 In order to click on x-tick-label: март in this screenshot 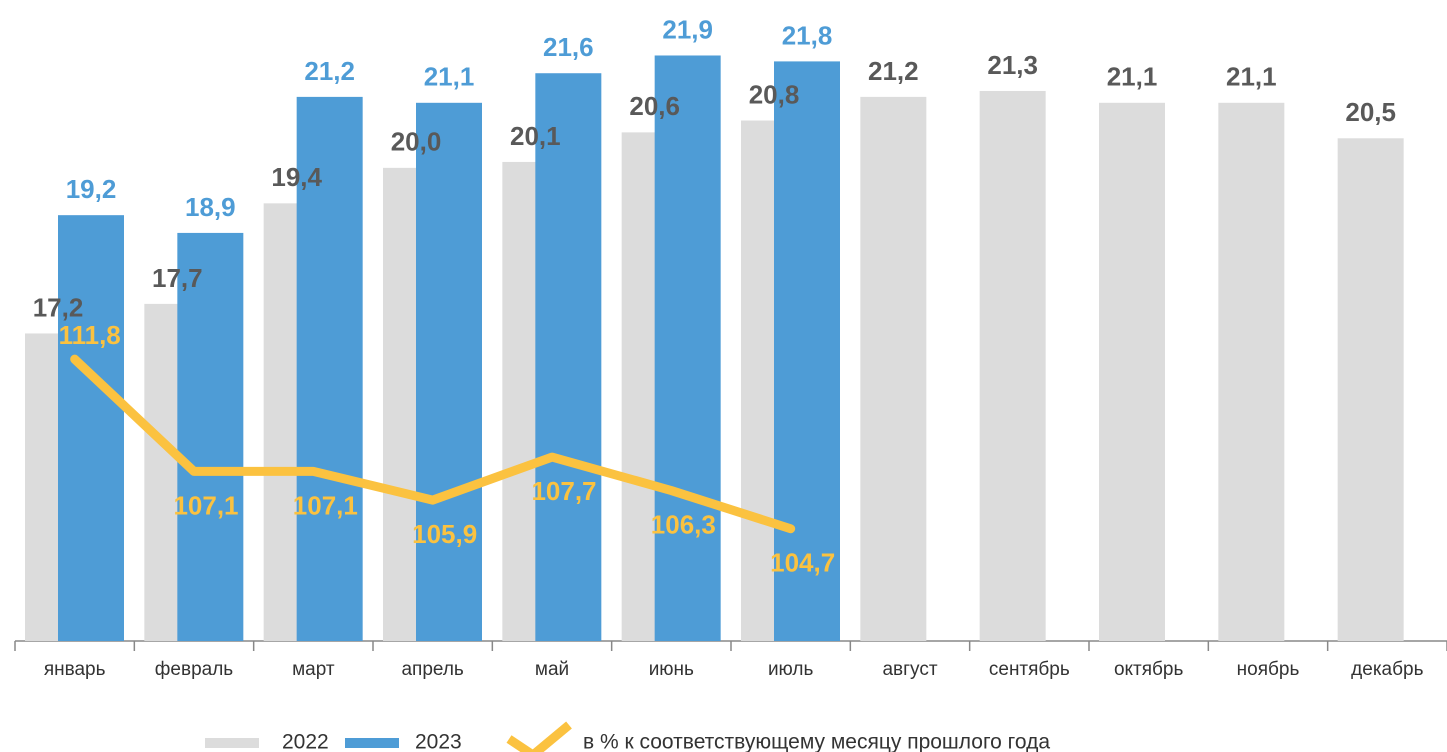, I will do `click(313, 669)`.